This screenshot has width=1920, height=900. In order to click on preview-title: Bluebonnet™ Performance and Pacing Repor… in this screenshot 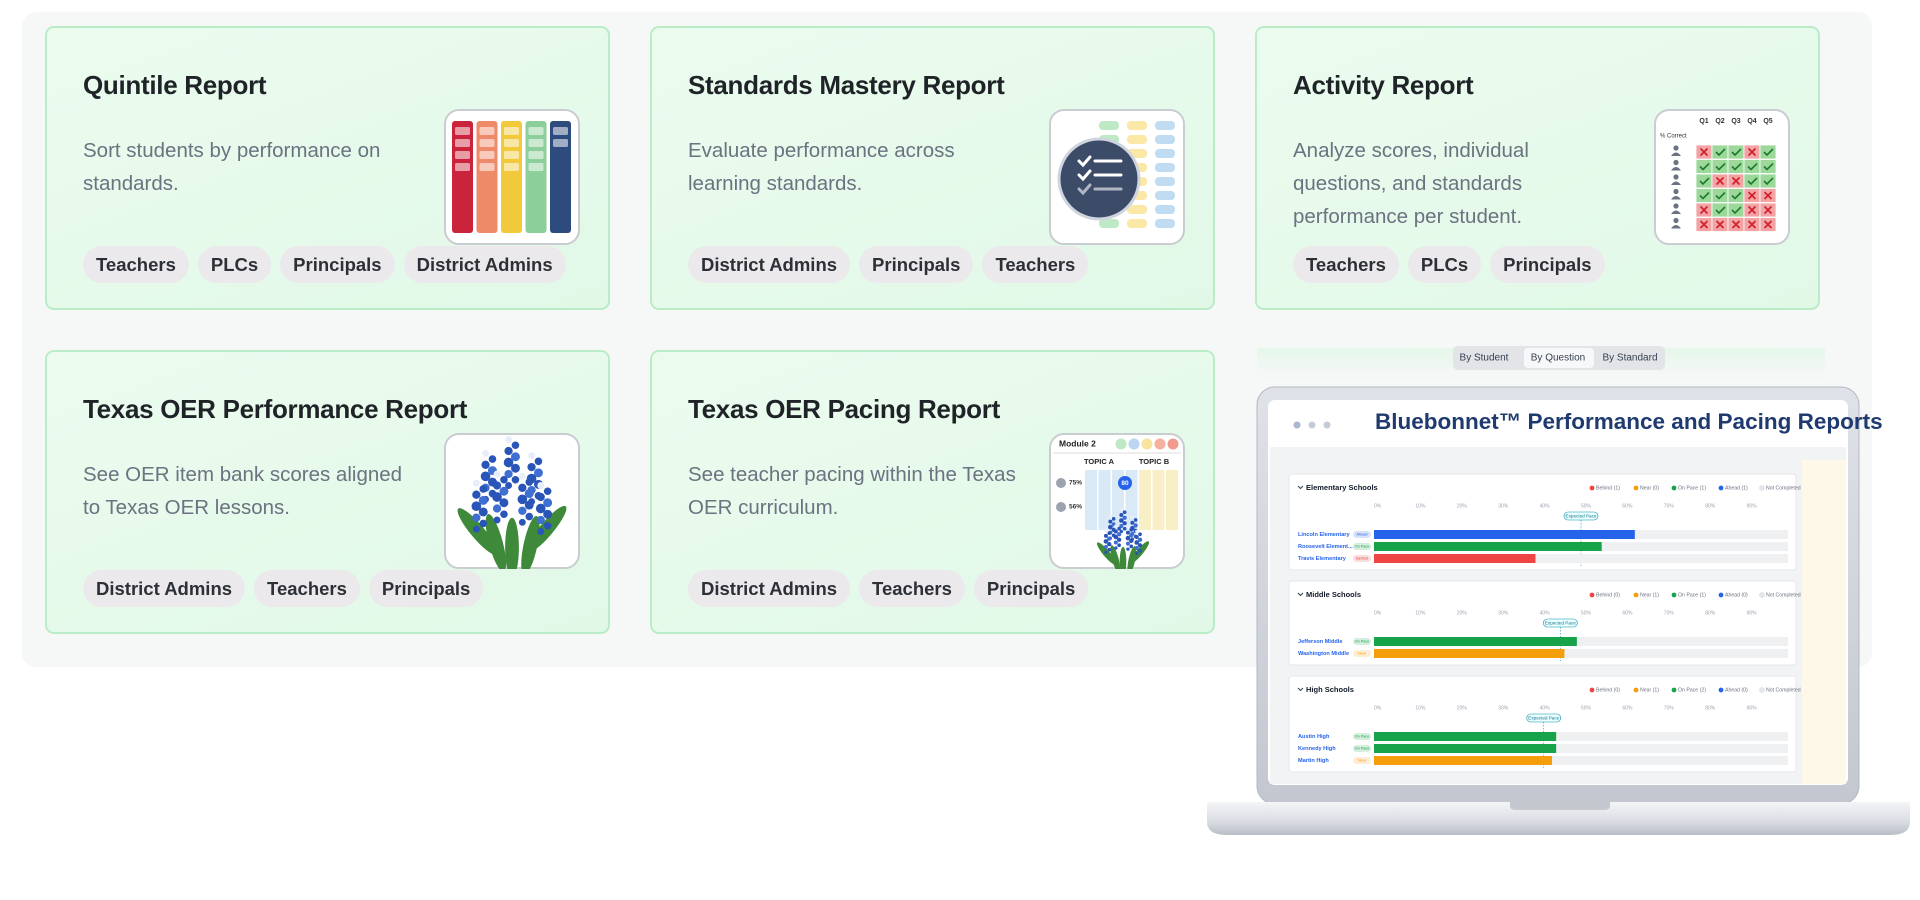, I will do `click(1629, 421)`.